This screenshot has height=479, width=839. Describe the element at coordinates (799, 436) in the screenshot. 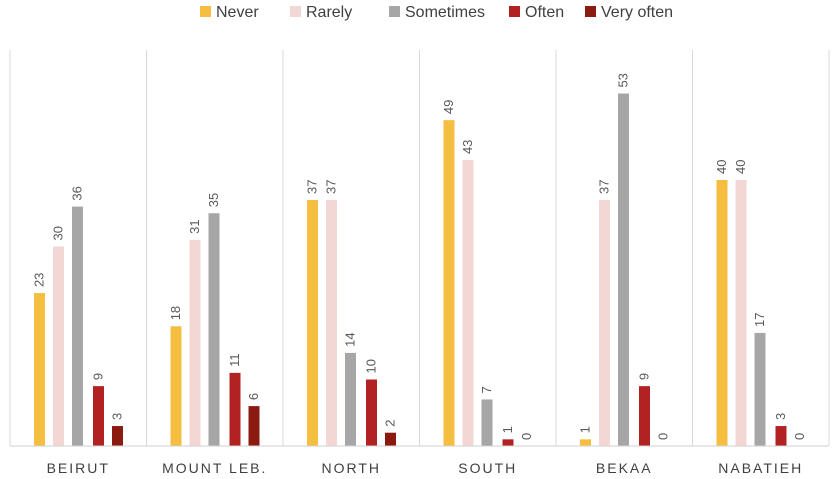

I see `data-label-nabatieh-very-often: 0` at that location.